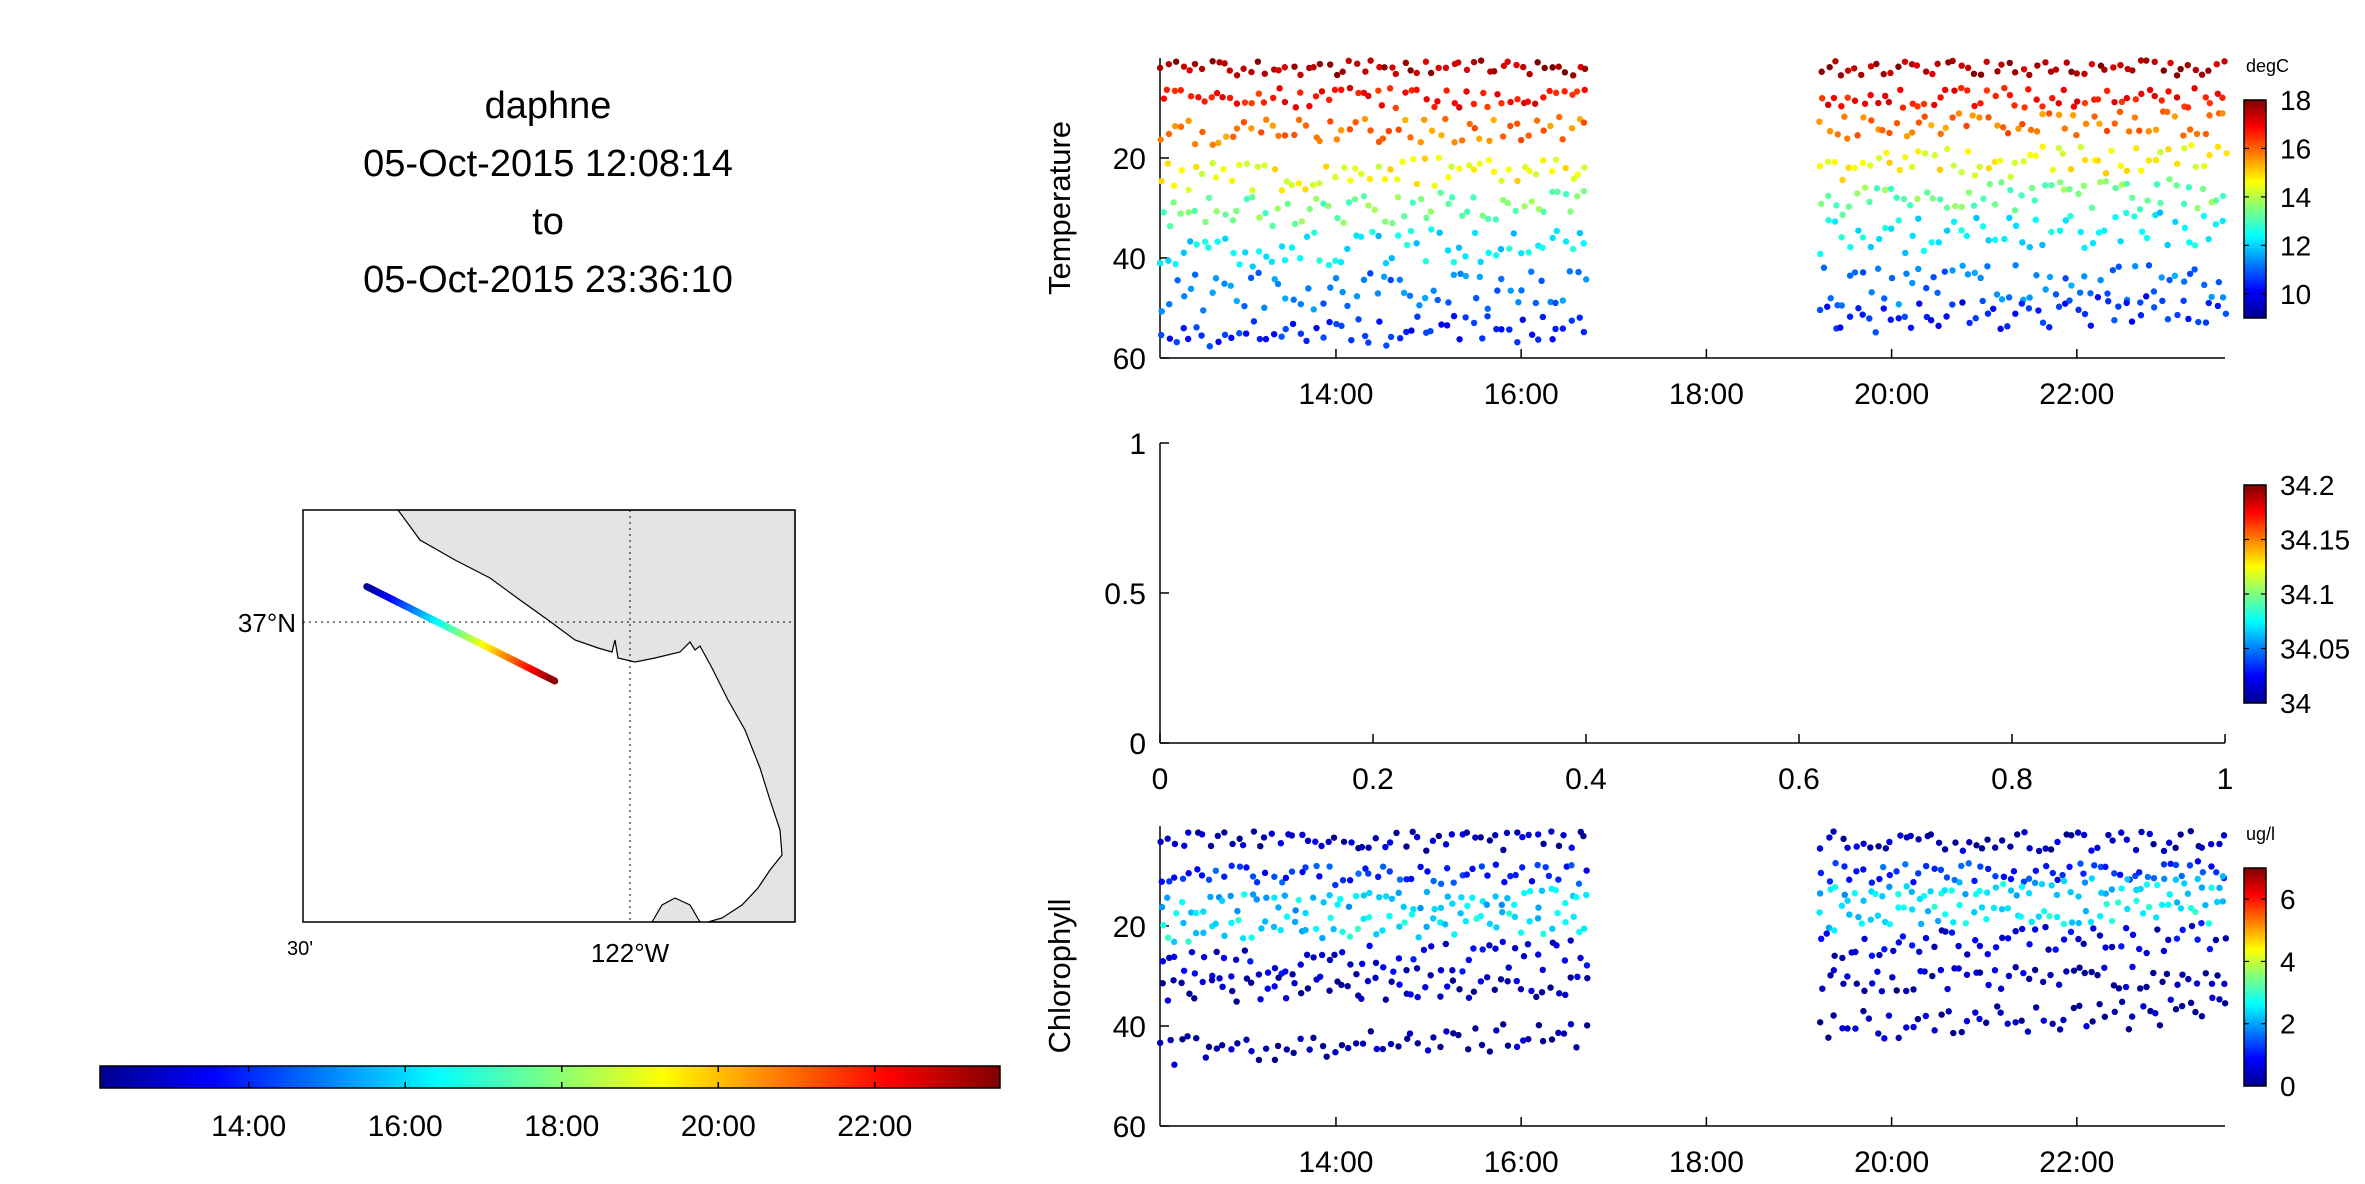 Image resolution: width=2365 pixels, height=1184 pixels. Describe the element at coordinates (1059, 208) in the screenshot. I see `y-axis-label: Temperature` at that location.